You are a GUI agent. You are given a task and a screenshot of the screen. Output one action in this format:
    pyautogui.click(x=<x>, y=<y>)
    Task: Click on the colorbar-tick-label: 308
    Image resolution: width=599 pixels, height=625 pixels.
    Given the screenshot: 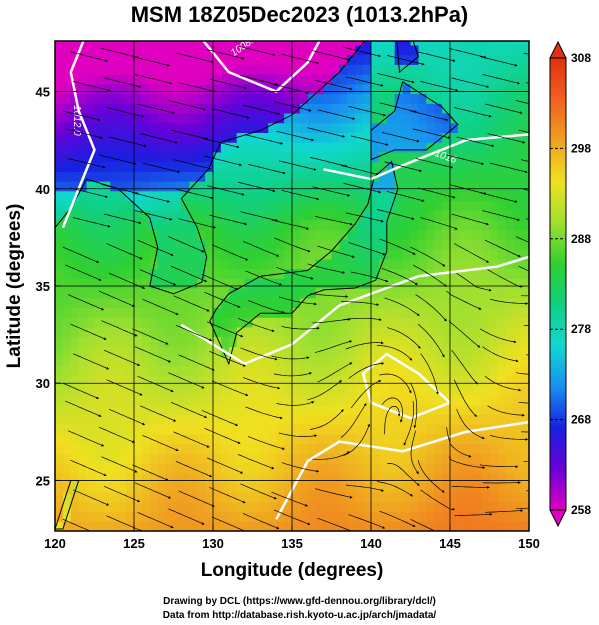 What is the action you would take?
    pyautogui.click(x=581, y=58)
    